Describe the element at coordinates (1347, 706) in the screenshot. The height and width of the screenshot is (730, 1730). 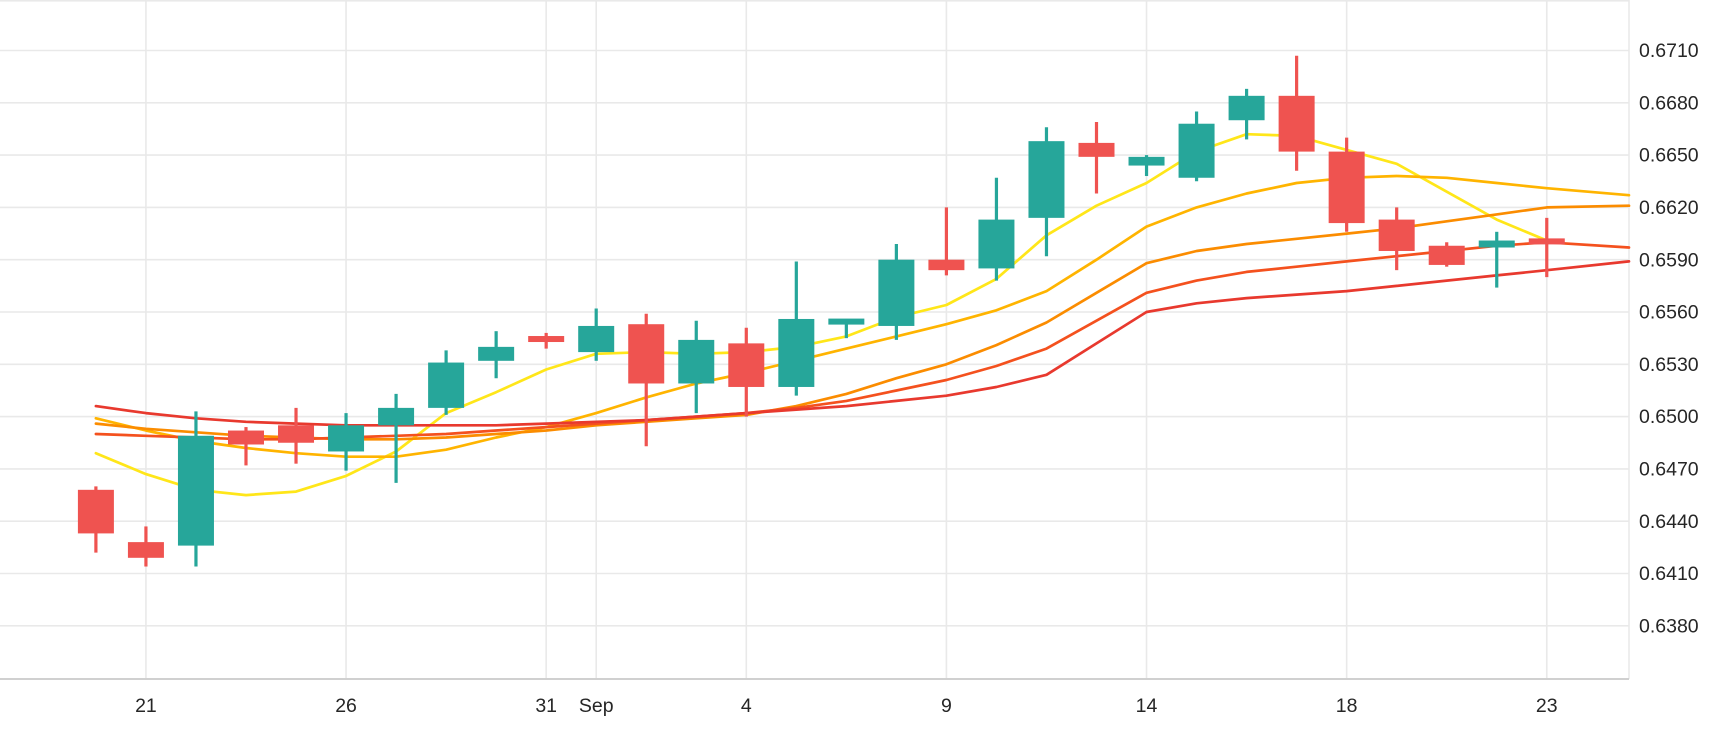
I see `x-tick-label: 18` at that location.